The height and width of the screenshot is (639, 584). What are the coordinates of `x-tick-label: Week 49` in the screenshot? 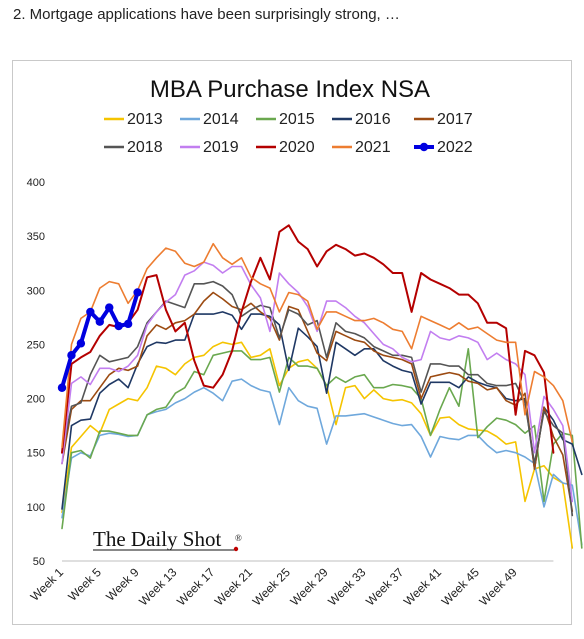 It's located at (497, 586).